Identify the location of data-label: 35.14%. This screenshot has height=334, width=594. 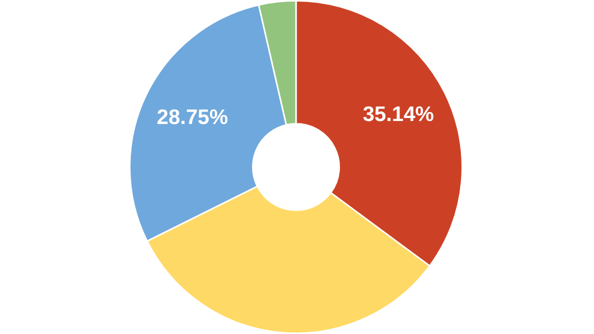
(398, 114).